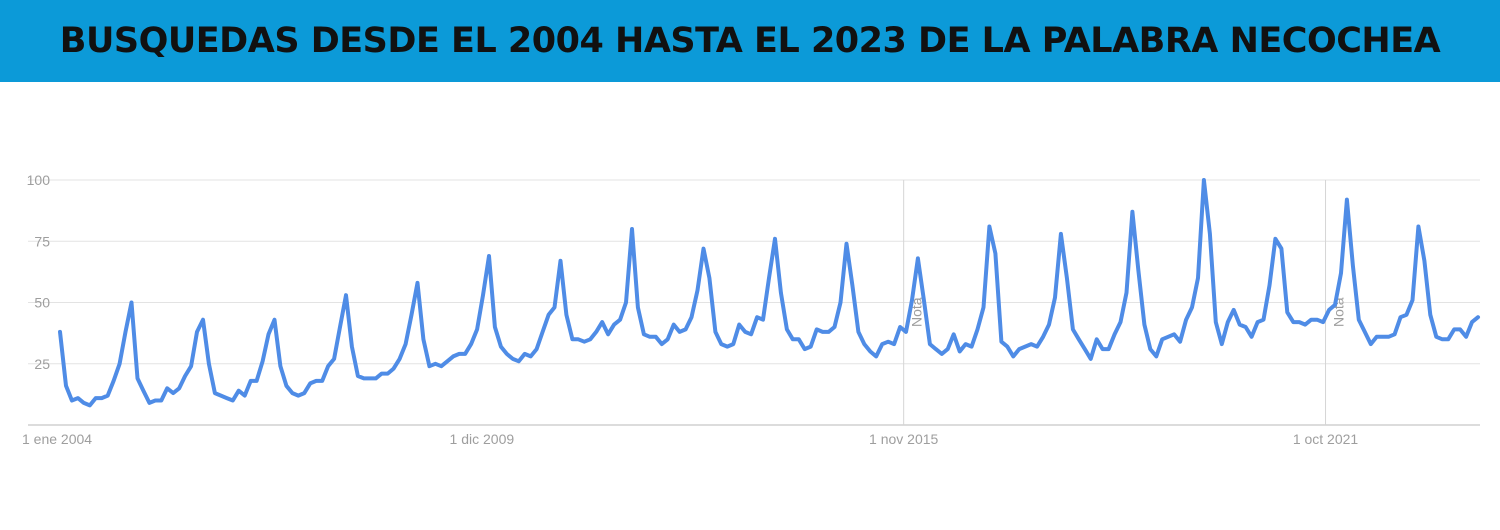 This screenshot has height=530, width=1500. What do you see at coordinates (57, 439) in the screenshot?
I see `x-tick-label: 1 ene 2004` at bounding box center [57, 439].